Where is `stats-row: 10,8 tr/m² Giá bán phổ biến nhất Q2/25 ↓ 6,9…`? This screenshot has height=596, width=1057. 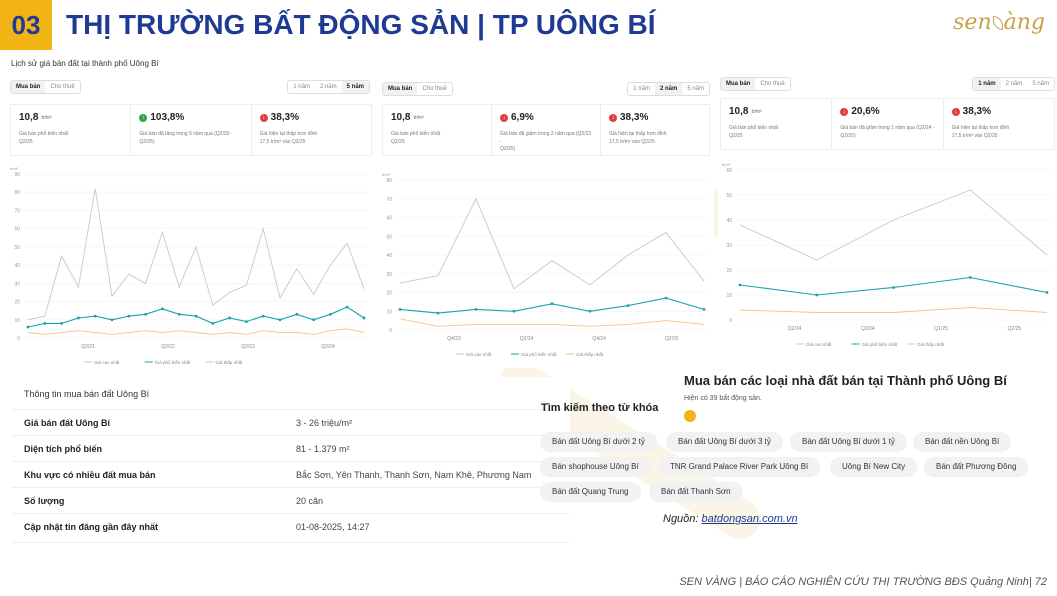
stats-row: 10,8 tr/m² Giá bán phổ biến nhất Q2/25 ↓ 6,9… is located at coordinates (546, 130).